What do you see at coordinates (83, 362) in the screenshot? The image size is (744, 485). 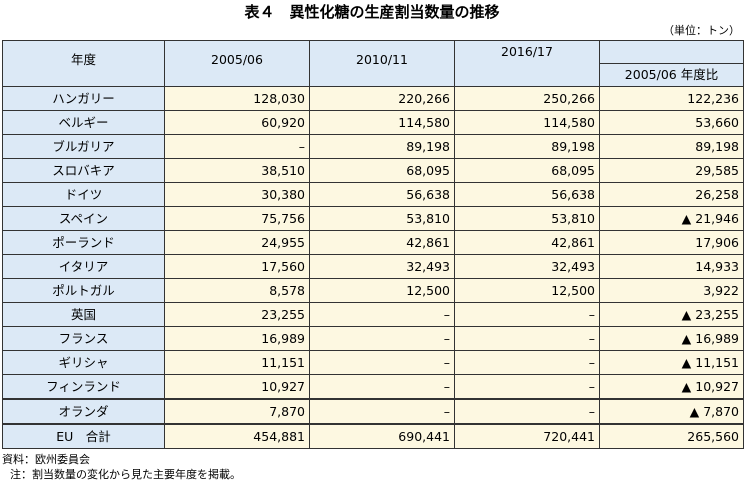 I see `country-cell: ギリシャ` at bounding box center [83, 362].